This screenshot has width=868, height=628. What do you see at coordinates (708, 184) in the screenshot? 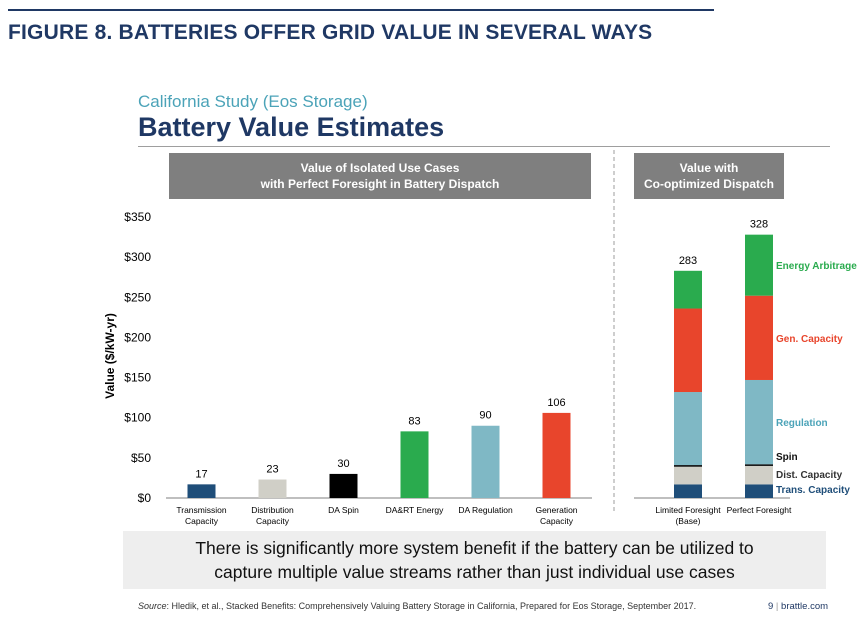
I see `co-optimized-header-line2: Co-optimized Dispatch` at bounding box center [708, 184].